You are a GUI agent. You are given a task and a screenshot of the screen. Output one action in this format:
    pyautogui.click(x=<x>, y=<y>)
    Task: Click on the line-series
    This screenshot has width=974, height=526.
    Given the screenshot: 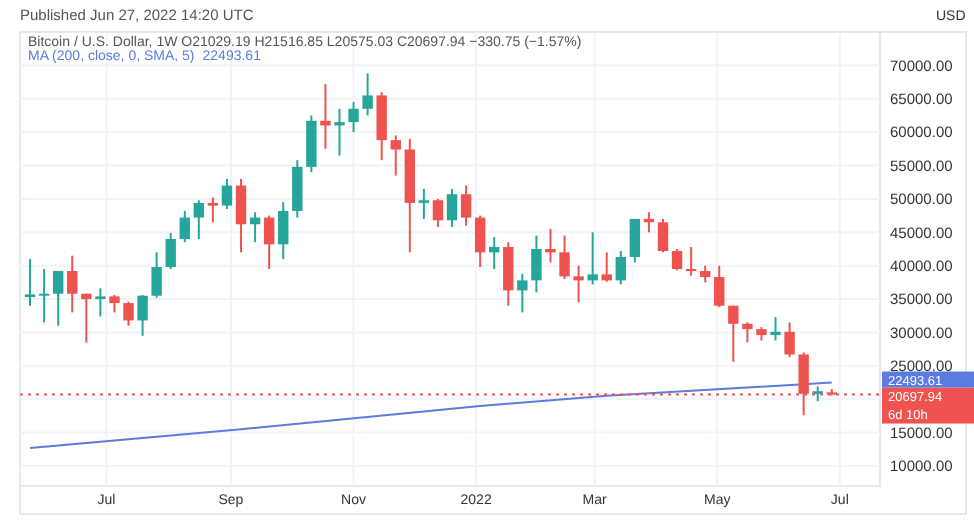 What is the action you would take?
    pyautogui.click(x=431, y=415)
    